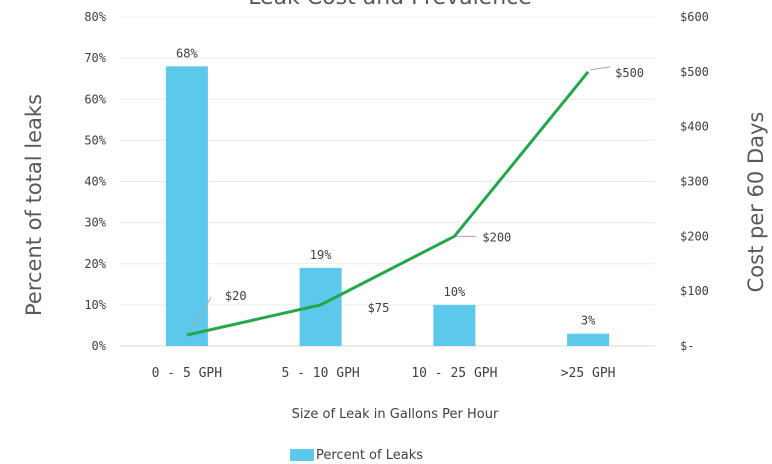  Describe the element at coordinates (236, 296) in the screenshot. I see `line-data-label: $20` at that location.